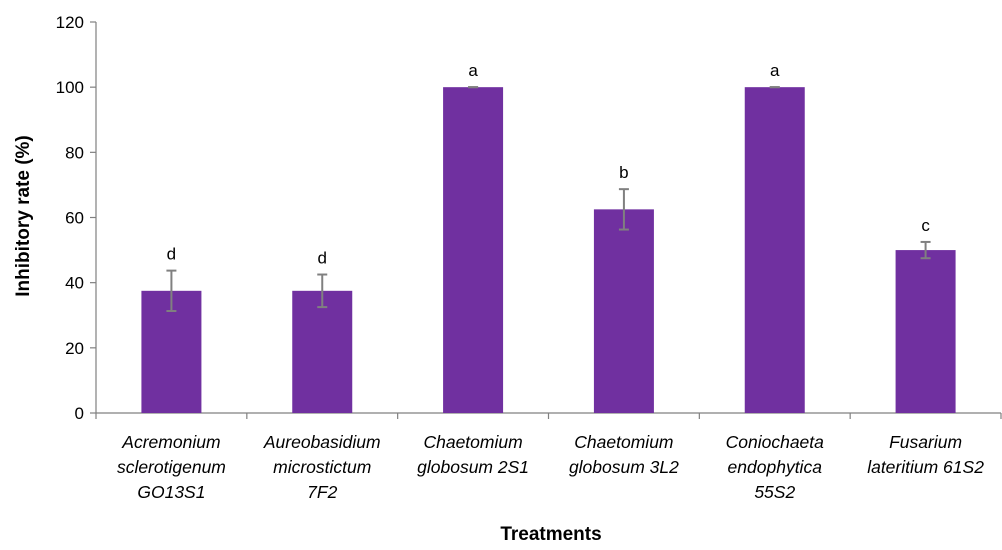 This screenshot has height=550, width=1002. What do you see at coordinates (550, 534) in the screenshot?
I see `x-axis-title: Treatments` at bounding box center [550, 534].